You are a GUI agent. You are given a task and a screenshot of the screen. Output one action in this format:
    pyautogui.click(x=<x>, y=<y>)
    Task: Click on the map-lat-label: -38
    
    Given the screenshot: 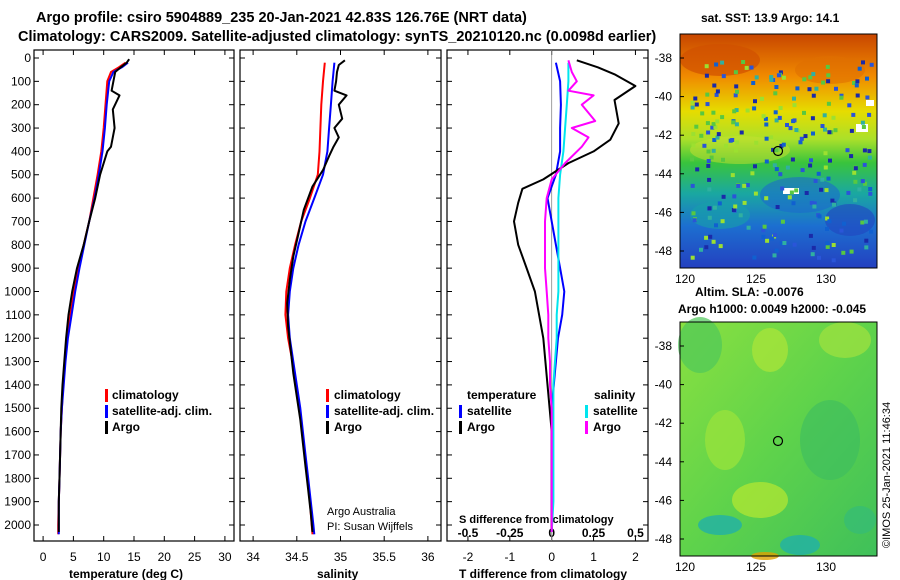 What is the action you would take?
    pyautogui.click(x=664, y=346)
    